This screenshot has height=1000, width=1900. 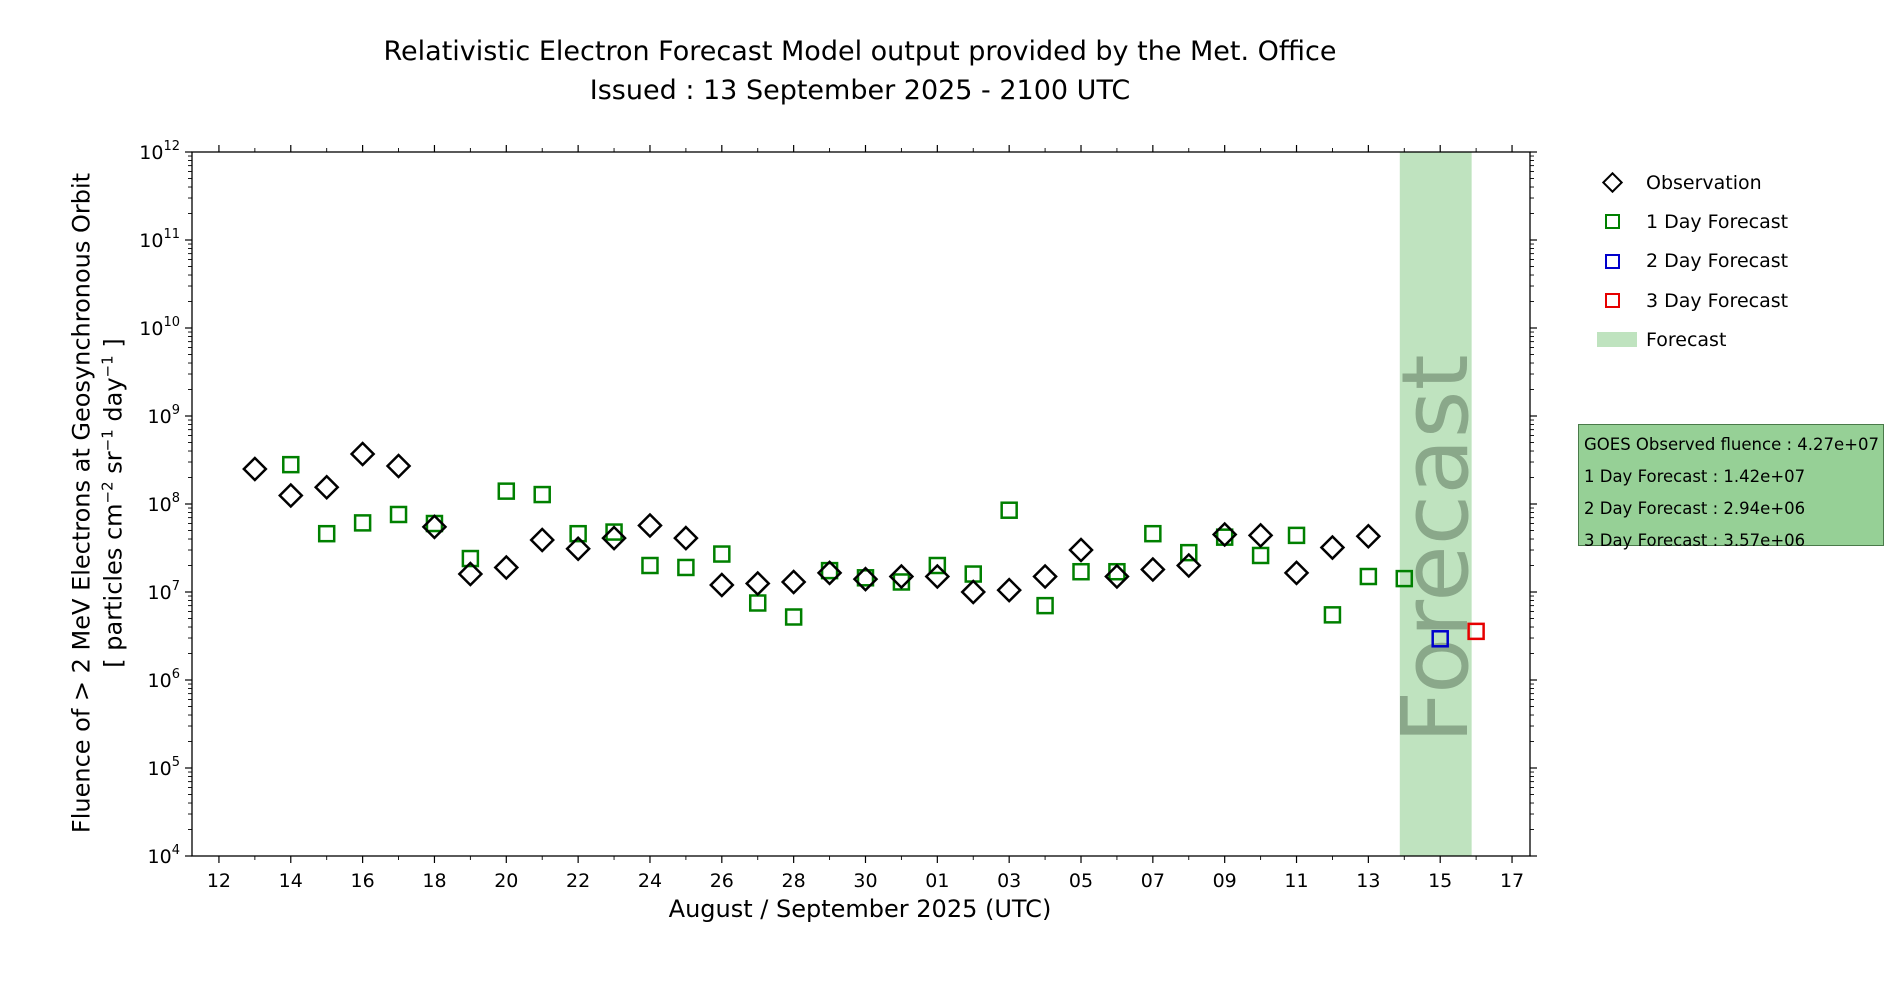 I want to click on x-tick-label: 03, so click(x=1009, y=881).